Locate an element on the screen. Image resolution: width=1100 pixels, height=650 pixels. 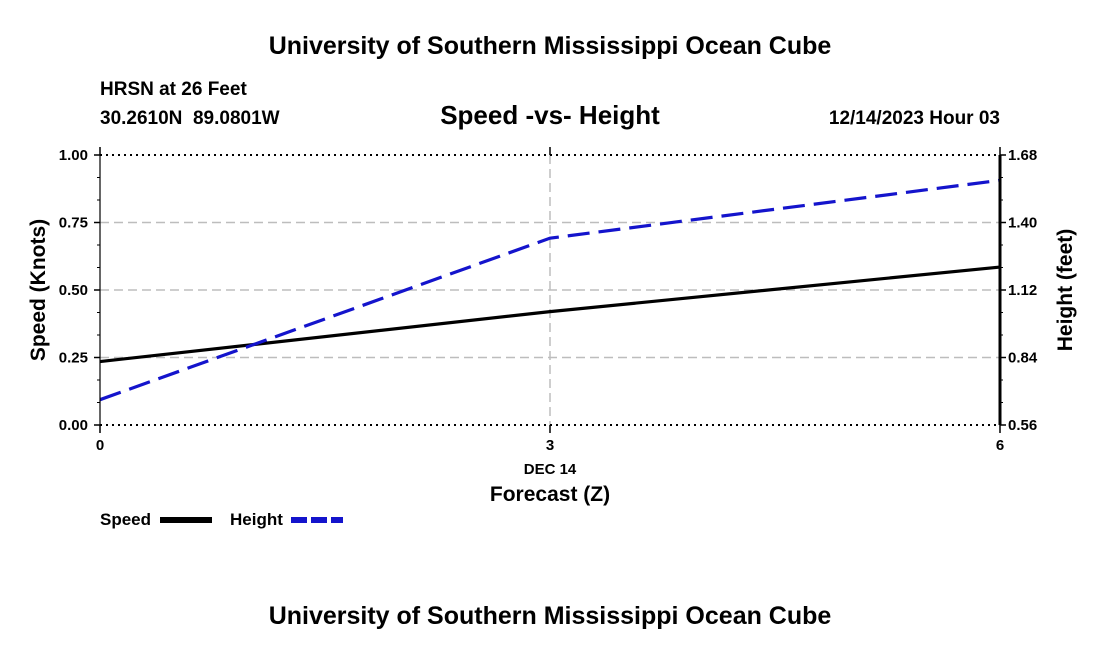
y2-tick-label: 1.40 is located at coordinates (1022, 223).